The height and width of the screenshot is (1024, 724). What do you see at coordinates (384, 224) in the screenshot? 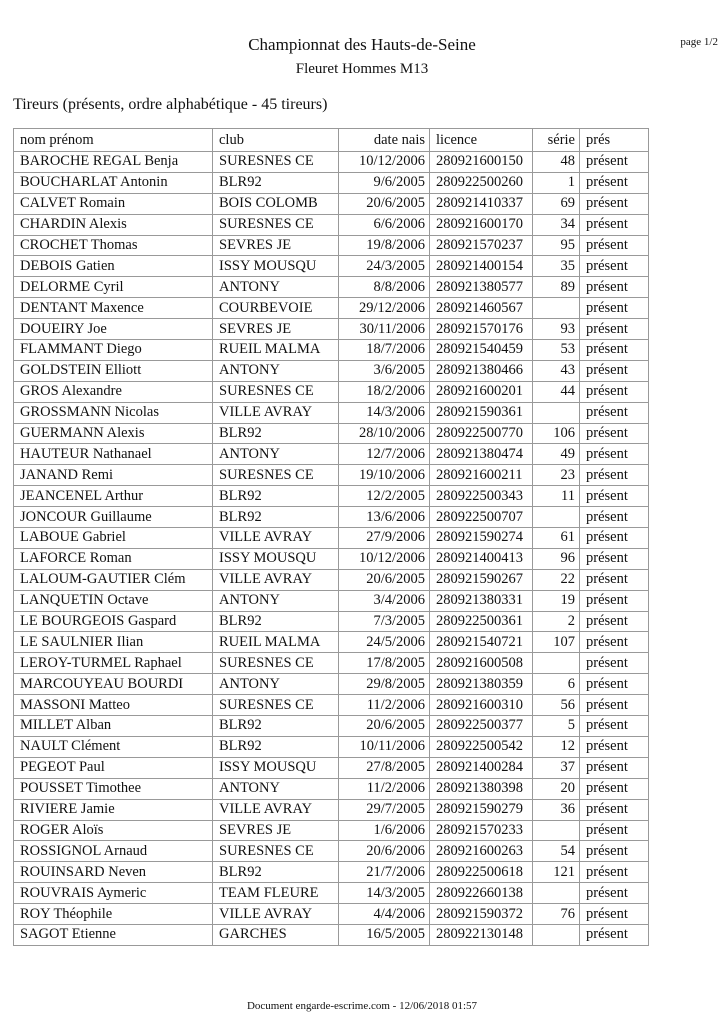
I see `cell-birth-date: 6/6/2006` at bounding box center [384, 224].